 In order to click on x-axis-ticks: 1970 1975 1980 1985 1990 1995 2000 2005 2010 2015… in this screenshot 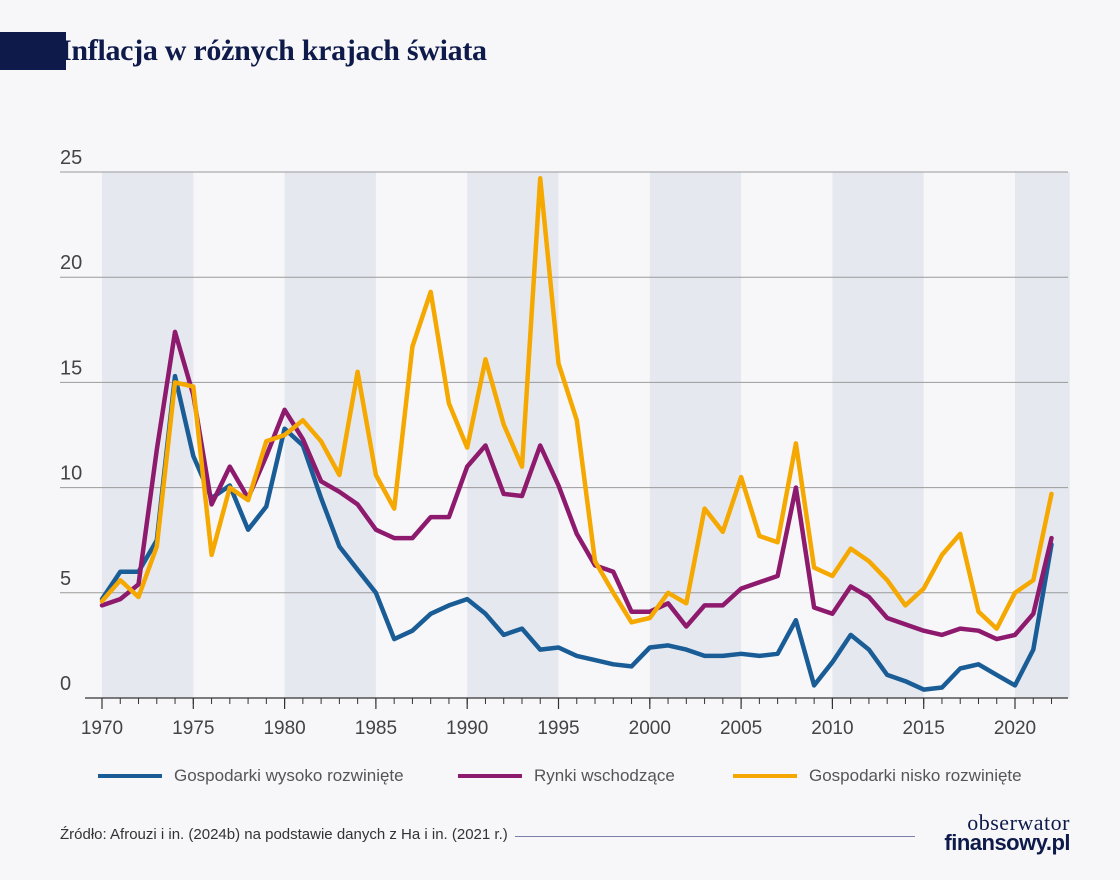, I will do `click(567, 718)`.